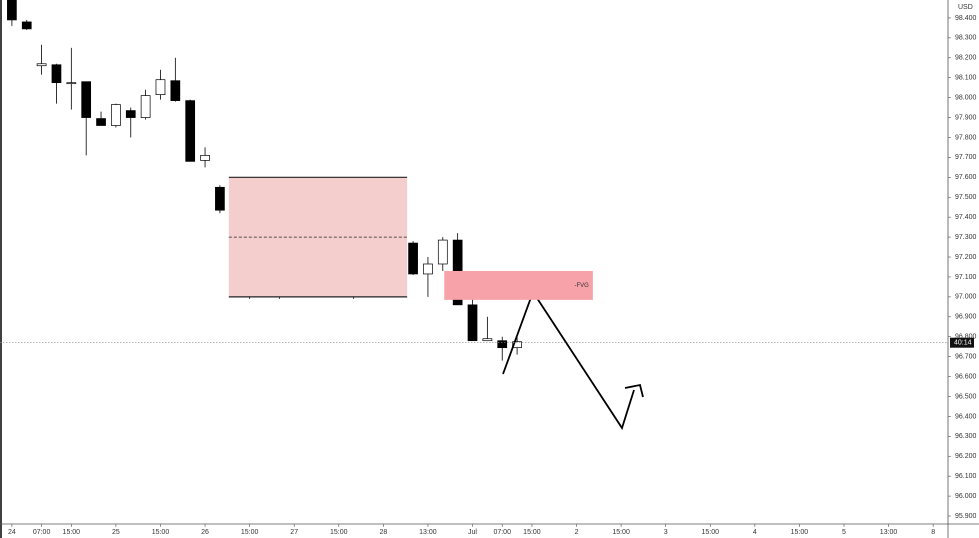  I want to click on x-tick-label: 4, so click(755, 532).